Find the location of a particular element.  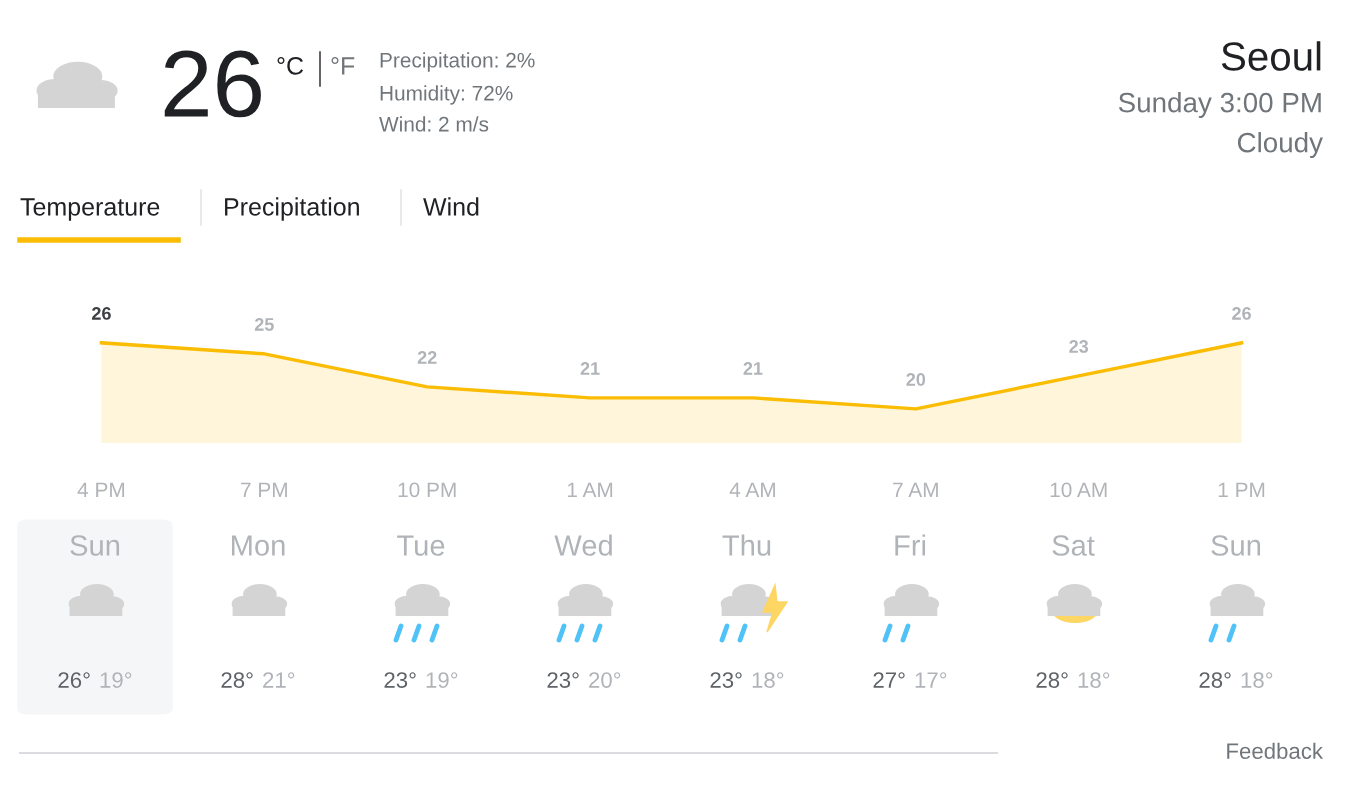

text: 21° is located at coordinates (279, 680).